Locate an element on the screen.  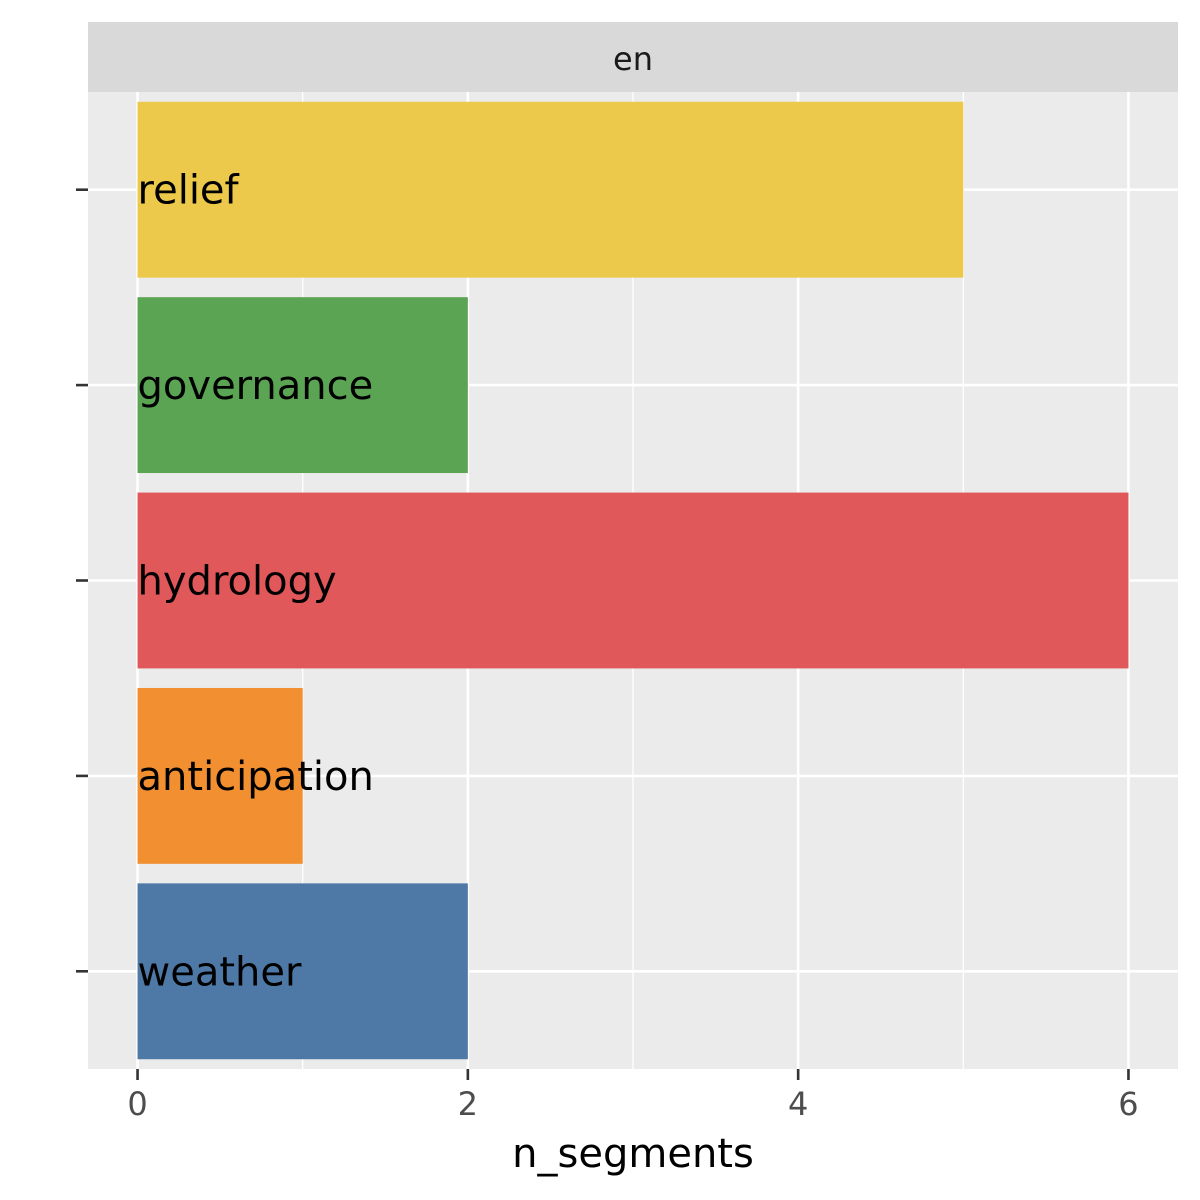
x-axis-title: n_segments is located at coordinates (633, 1154).